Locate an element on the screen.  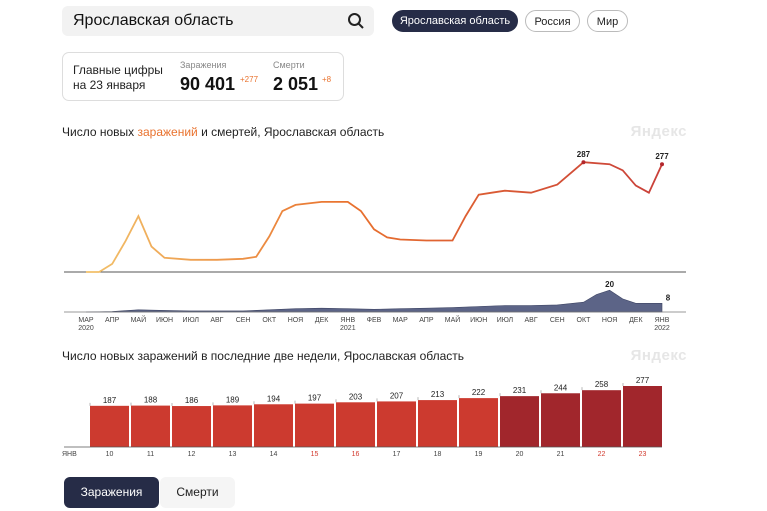
bar-category-label: 13 is located at coordinates (233, 454).